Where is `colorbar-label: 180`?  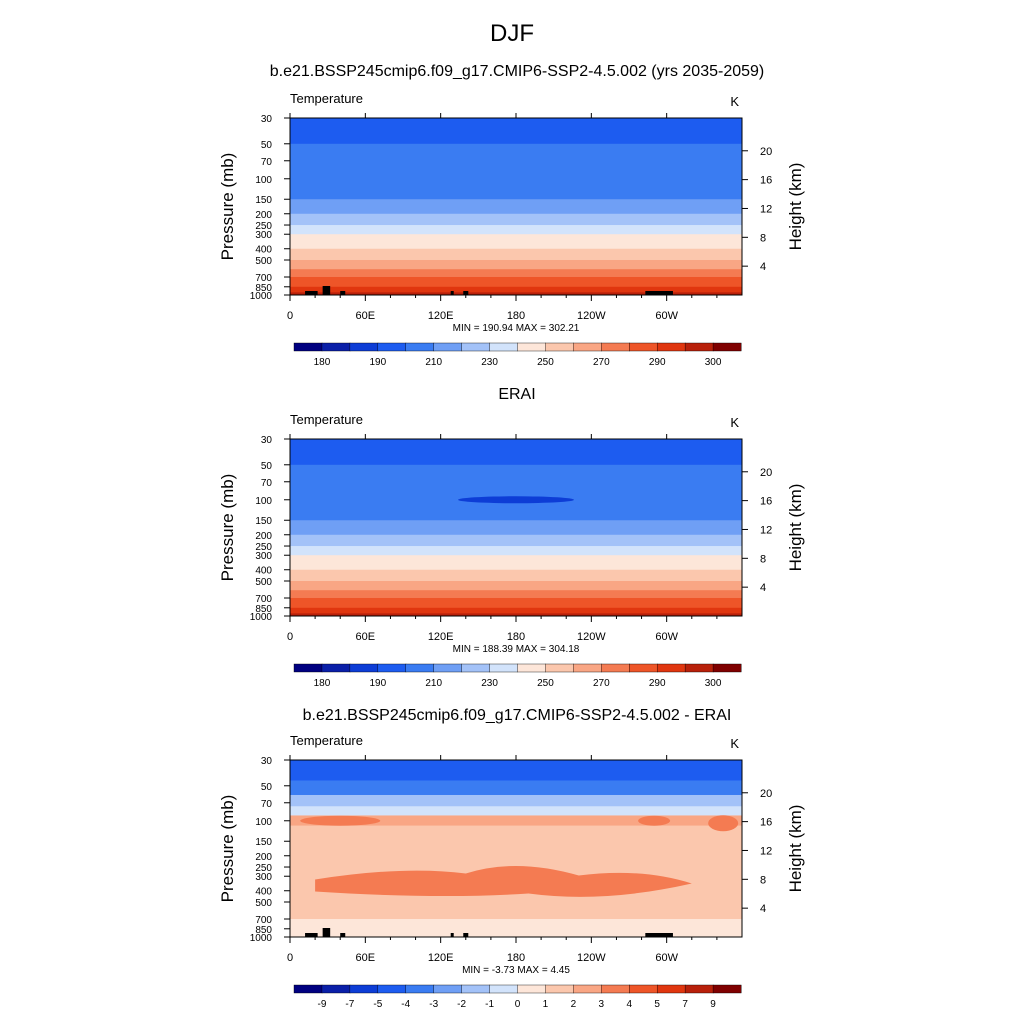 colorbar-label: 180 is located at coordinates (322, 362).